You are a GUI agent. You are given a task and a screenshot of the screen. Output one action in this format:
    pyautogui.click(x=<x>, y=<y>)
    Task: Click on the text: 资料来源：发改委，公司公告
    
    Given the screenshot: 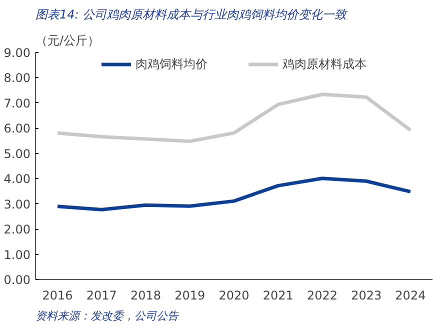 What is the action you would take?
    pyautogui.click(x=108, y=316)
    